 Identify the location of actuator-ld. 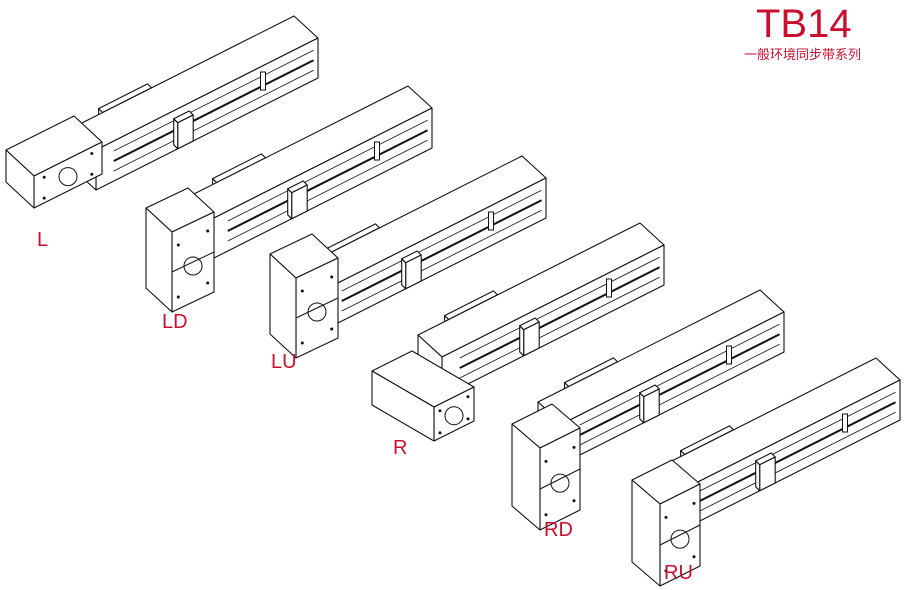
(289, 199).